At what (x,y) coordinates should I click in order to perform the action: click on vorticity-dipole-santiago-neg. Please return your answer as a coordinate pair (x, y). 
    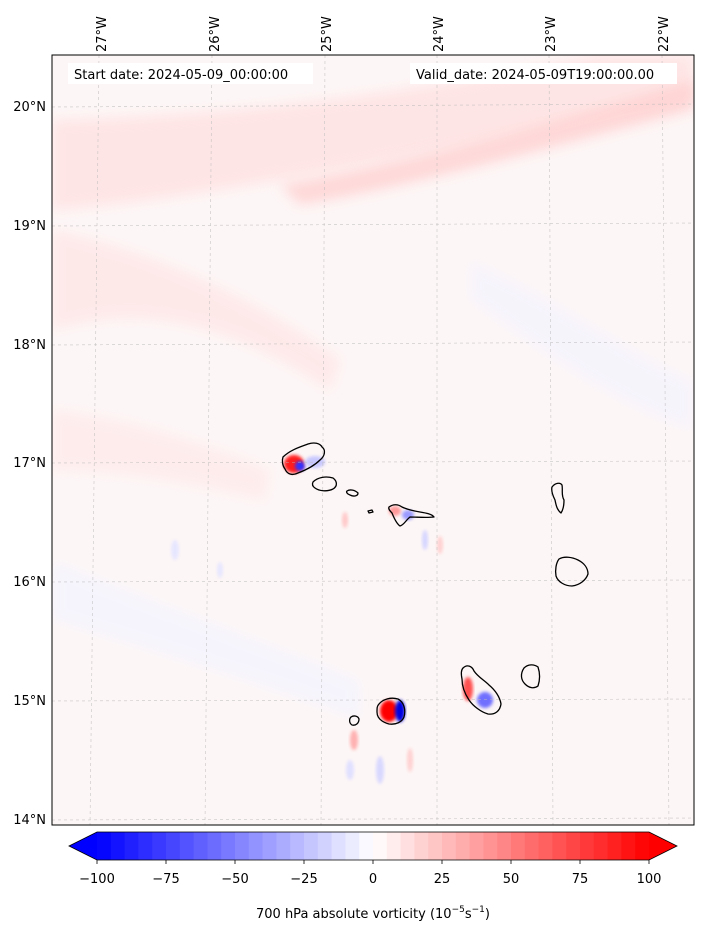
    Looking at the image, I should click on (485, 700).